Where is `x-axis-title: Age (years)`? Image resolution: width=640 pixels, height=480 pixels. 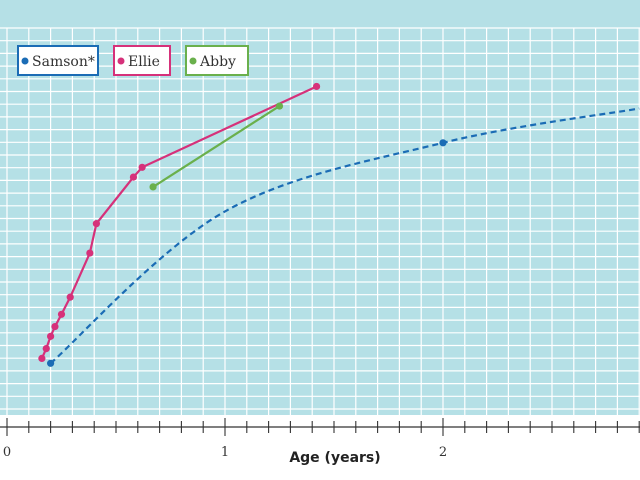
x-axis-title: Age (years) is located at coordinates (334, 458).